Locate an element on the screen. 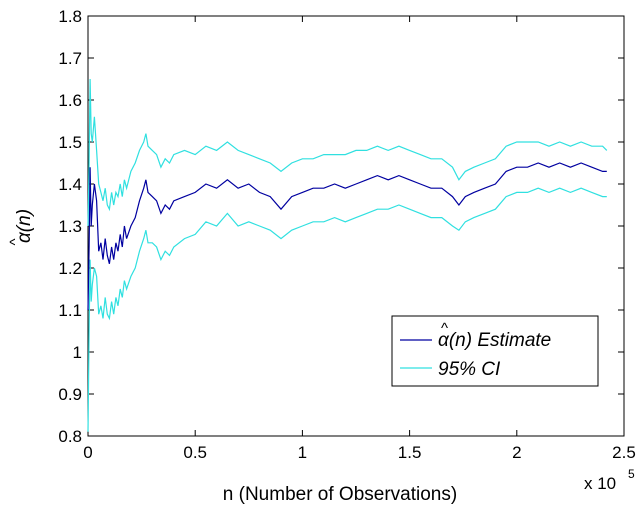 This screenshot has width=640, height=506. y-tick-label: 1.6 is located at coordinates (70, 100).